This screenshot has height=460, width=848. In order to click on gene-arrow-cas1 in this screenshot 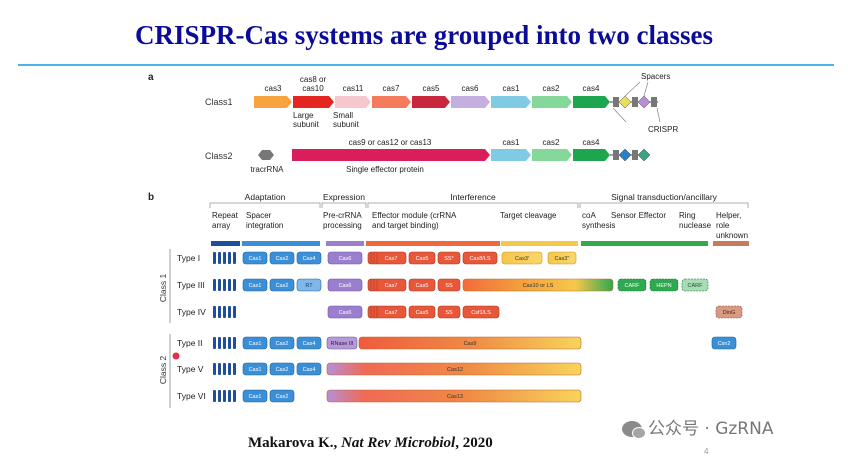, I will do `click(511, 102)`.